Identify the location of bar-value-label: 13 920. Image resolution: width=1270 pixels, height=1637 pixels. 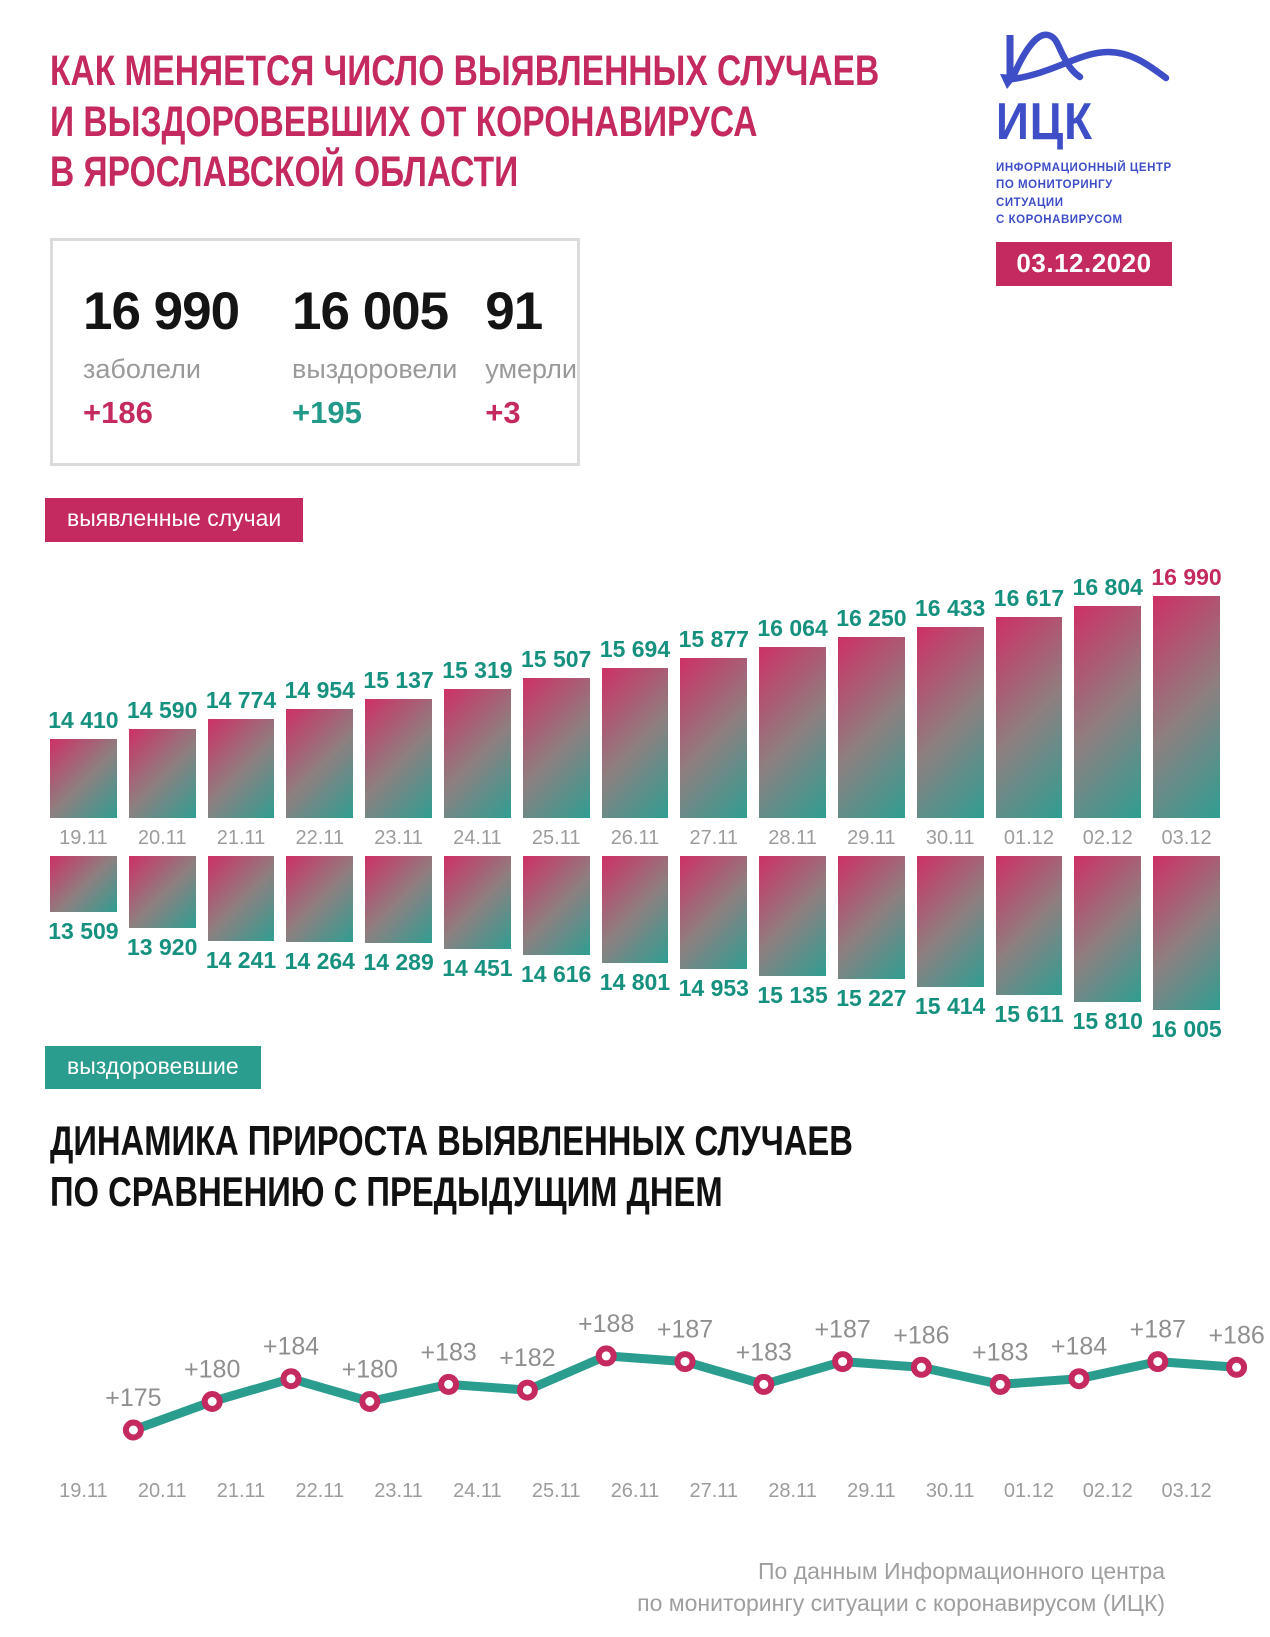
(162, 946).